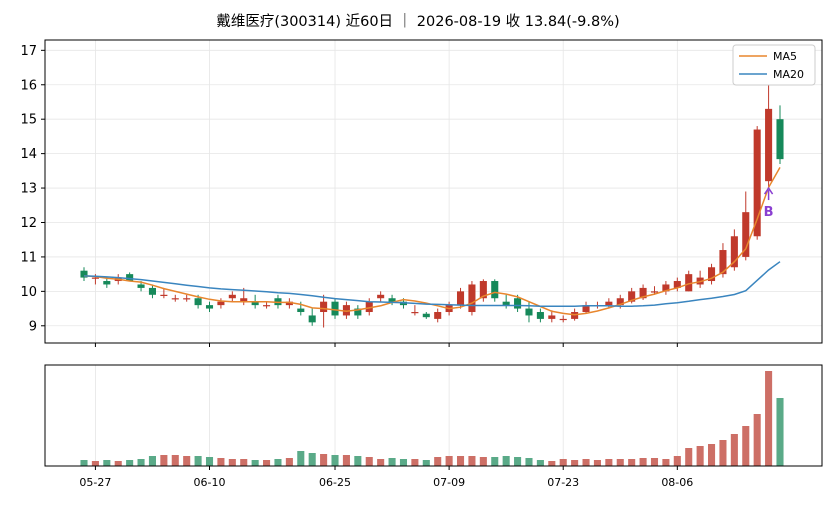 The image size is (836, 506). Describe the element at coordinates (769, 212) in the screenshot. I see `buy-marker-label: B` at that location.